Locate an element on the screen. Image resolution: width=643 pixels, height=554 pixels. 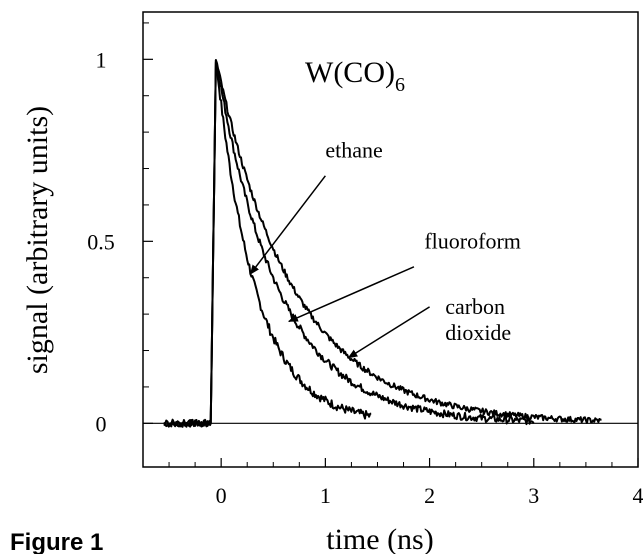
y-tick-label: 0.5 is located at coordinates (101, 241).